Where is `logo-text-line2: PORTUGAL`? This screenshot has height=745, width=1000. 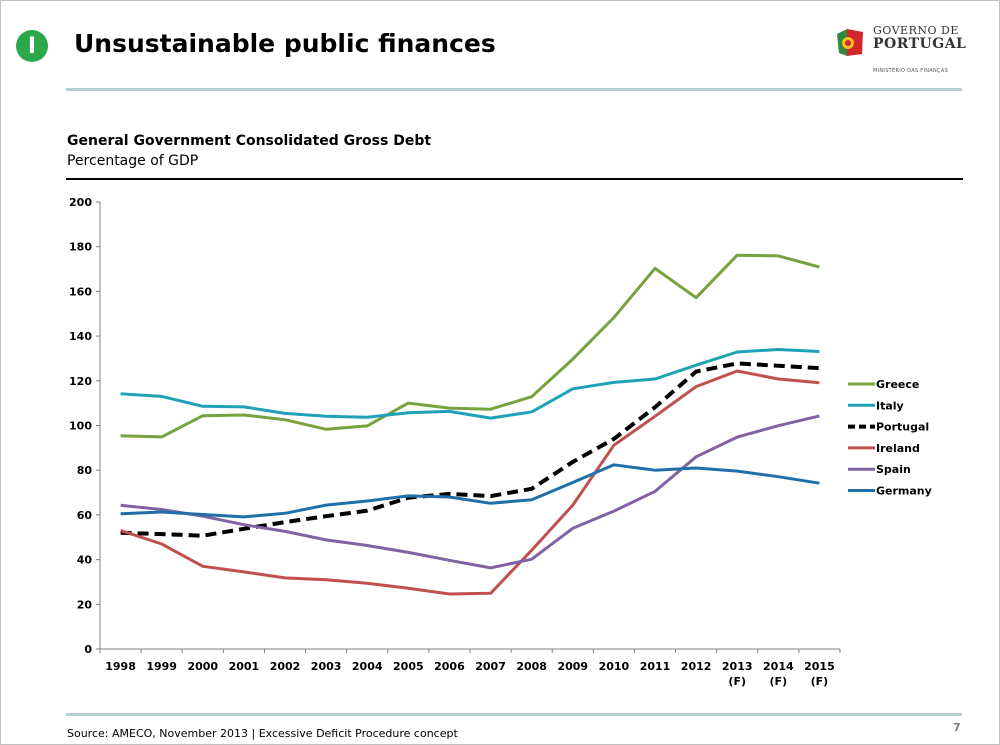 logo-text-line2: PORTUGAL is located at coordinates (920, 44).